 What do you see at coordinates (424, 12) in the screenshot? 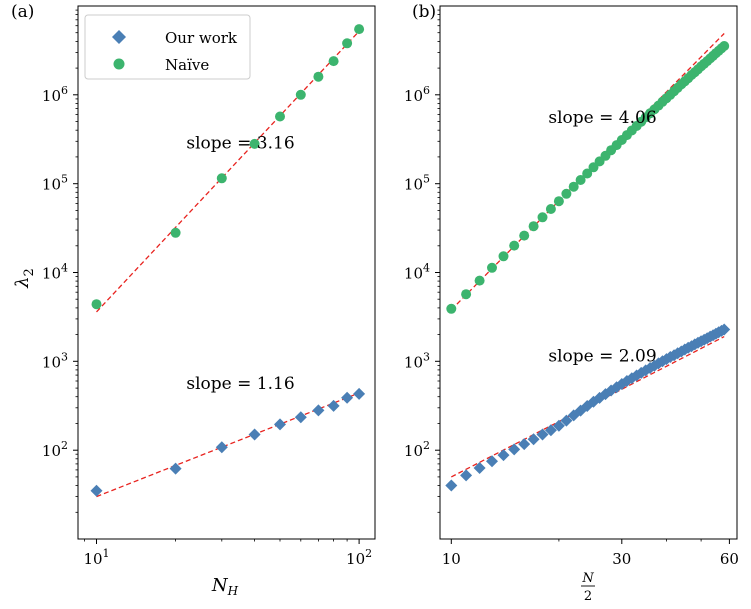
I see `panel-b-label: (b)` at bounding box center [424, 12].